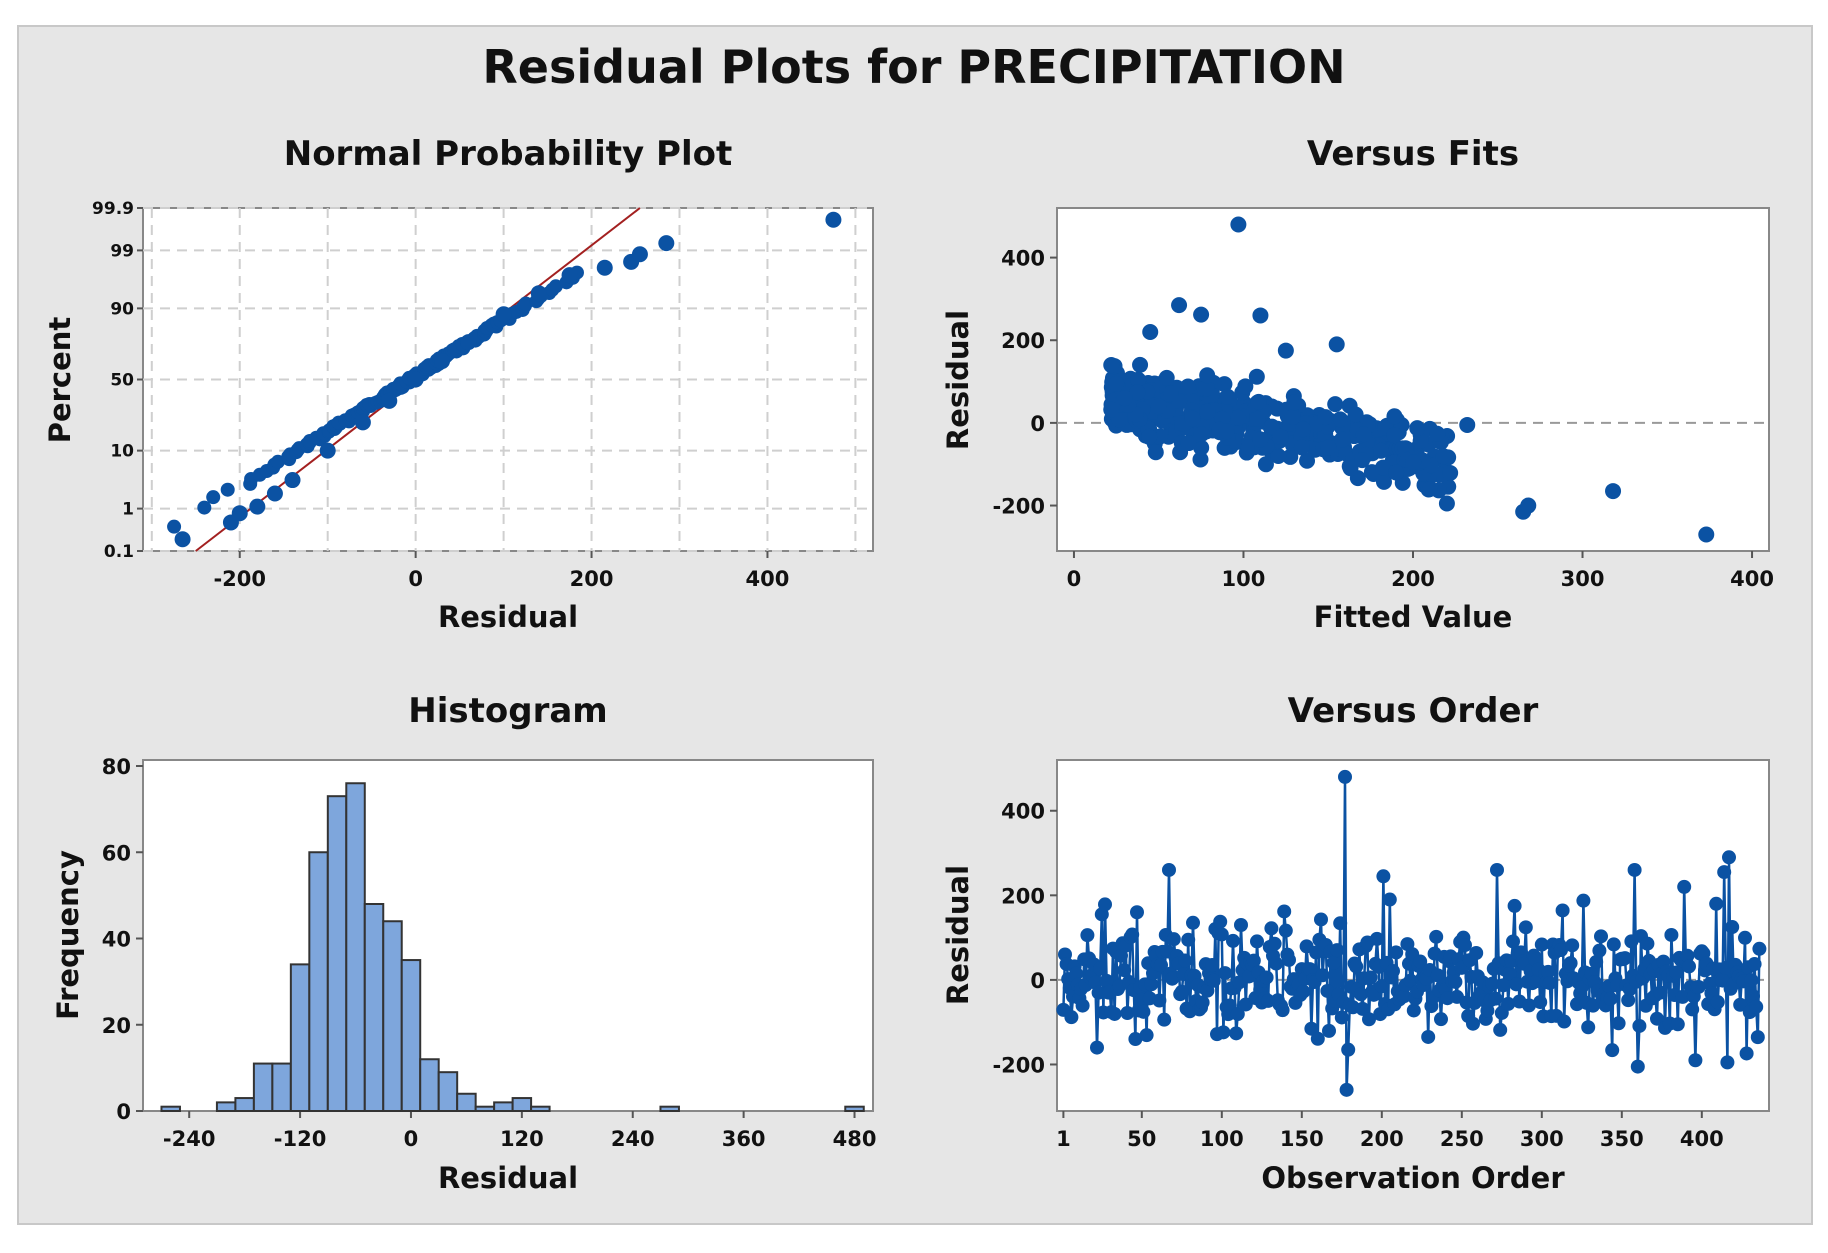 Image resolution: width=1828 pixels, height=1253 pixels. Describe the element at coordinates (1063, 1139) in the screenshot. I see `tick-label-x: 1` at that location.